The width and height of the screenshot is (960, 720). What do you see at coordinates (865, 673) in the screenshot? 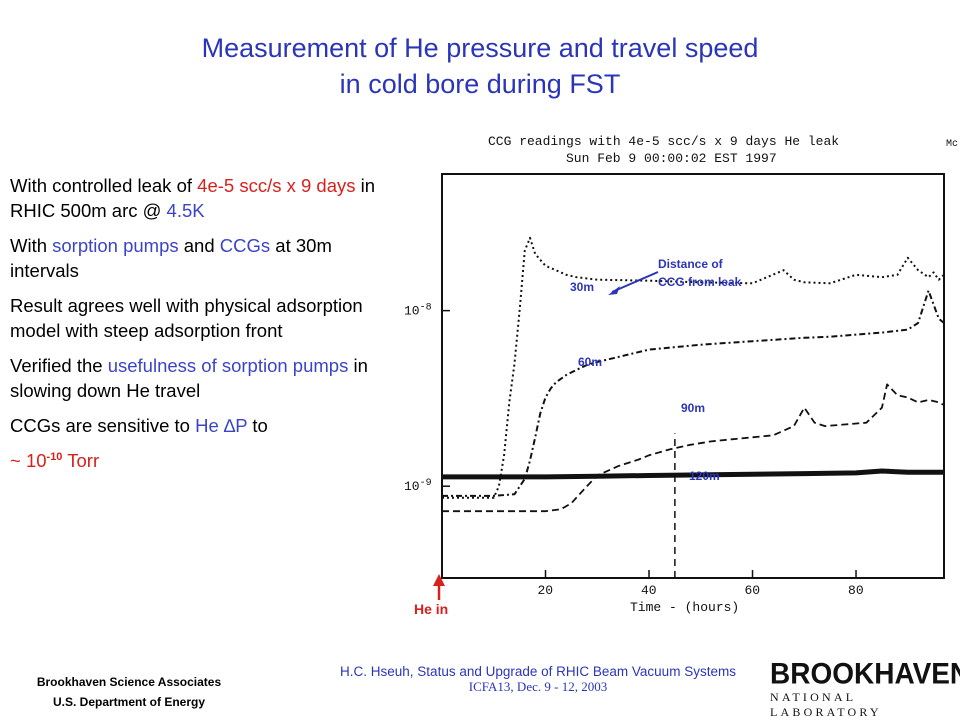
I see `logo-name: BROOKHAVEN` at bounding box center [865, 673].